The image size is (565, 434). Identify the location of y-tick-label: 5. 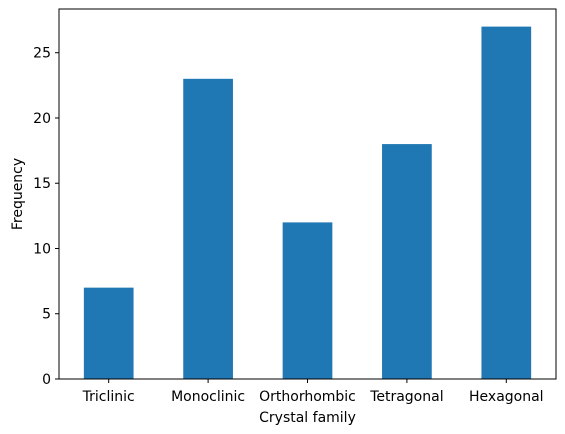
(46, 315).